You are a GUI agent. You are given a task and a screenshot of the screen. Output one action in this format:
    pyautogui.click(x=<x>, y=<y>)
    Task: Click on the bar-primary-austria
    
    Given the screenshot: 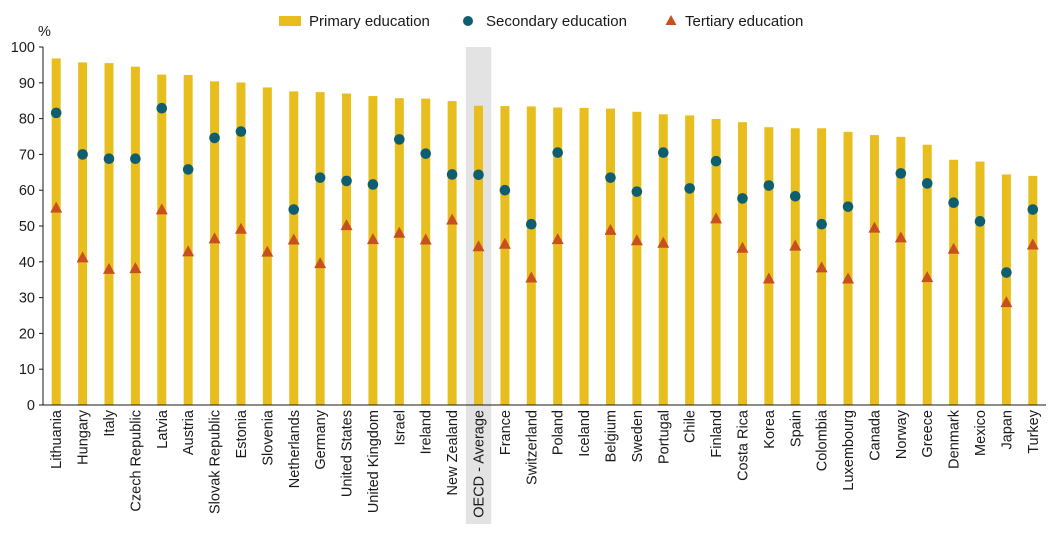 What is the action you would take?
    pyautogui.click(x=188, y=239)
    